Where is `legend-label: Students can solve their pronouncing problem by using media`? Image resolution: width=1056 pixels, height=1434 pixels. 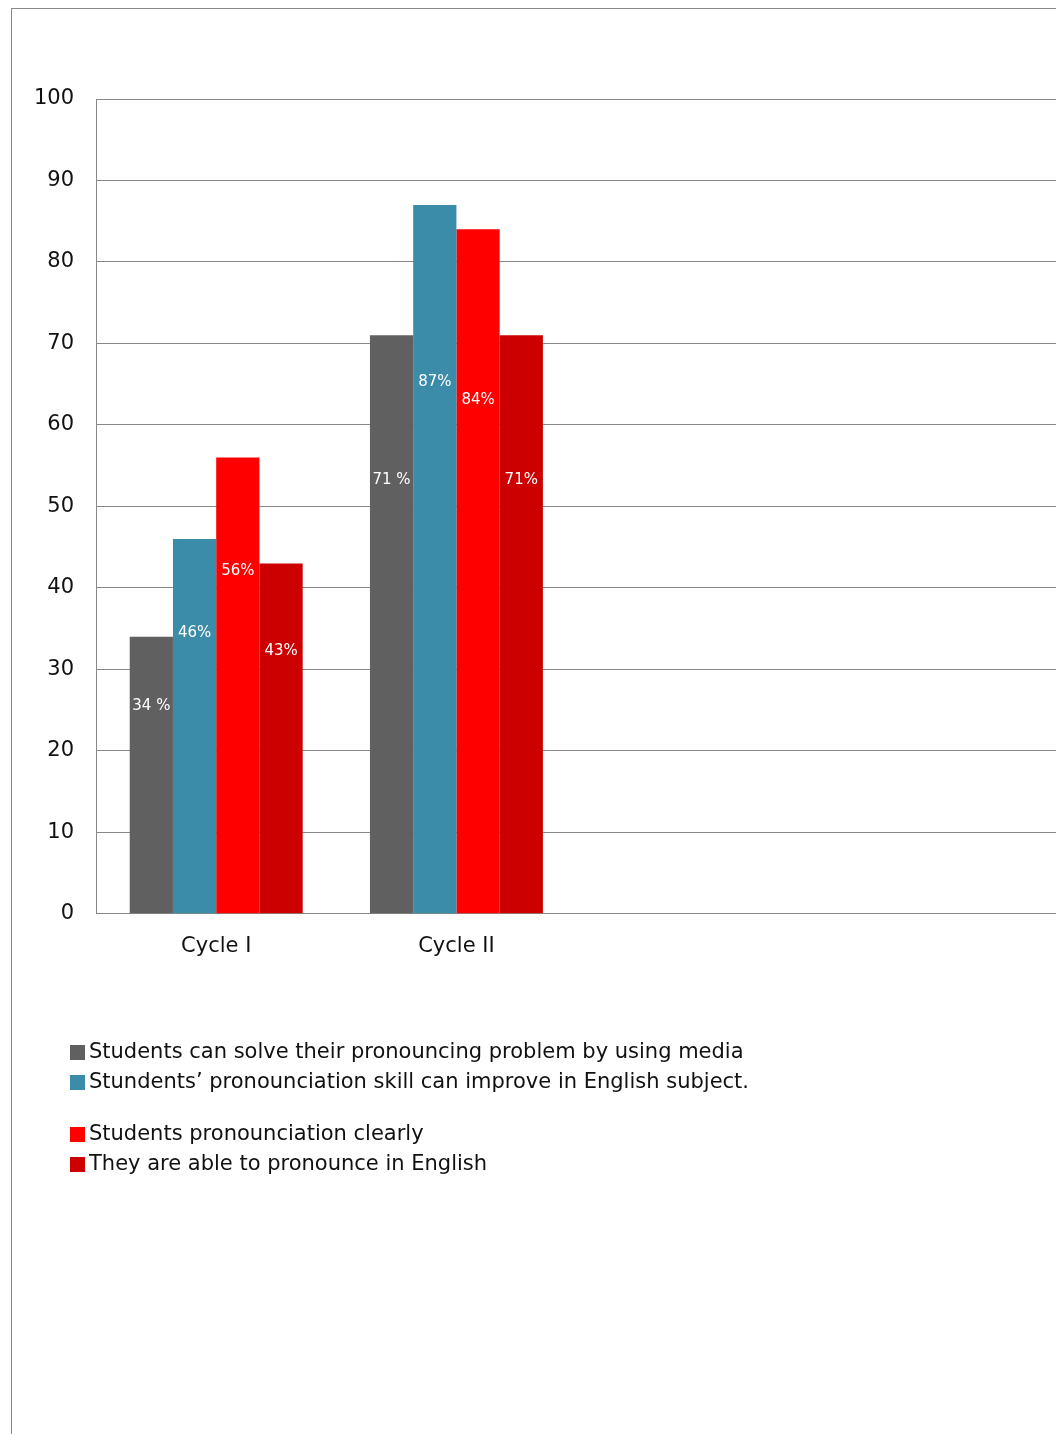
legend-label: Students can solve their pronouncing problem by using media is located at coordinates (416, 1051).